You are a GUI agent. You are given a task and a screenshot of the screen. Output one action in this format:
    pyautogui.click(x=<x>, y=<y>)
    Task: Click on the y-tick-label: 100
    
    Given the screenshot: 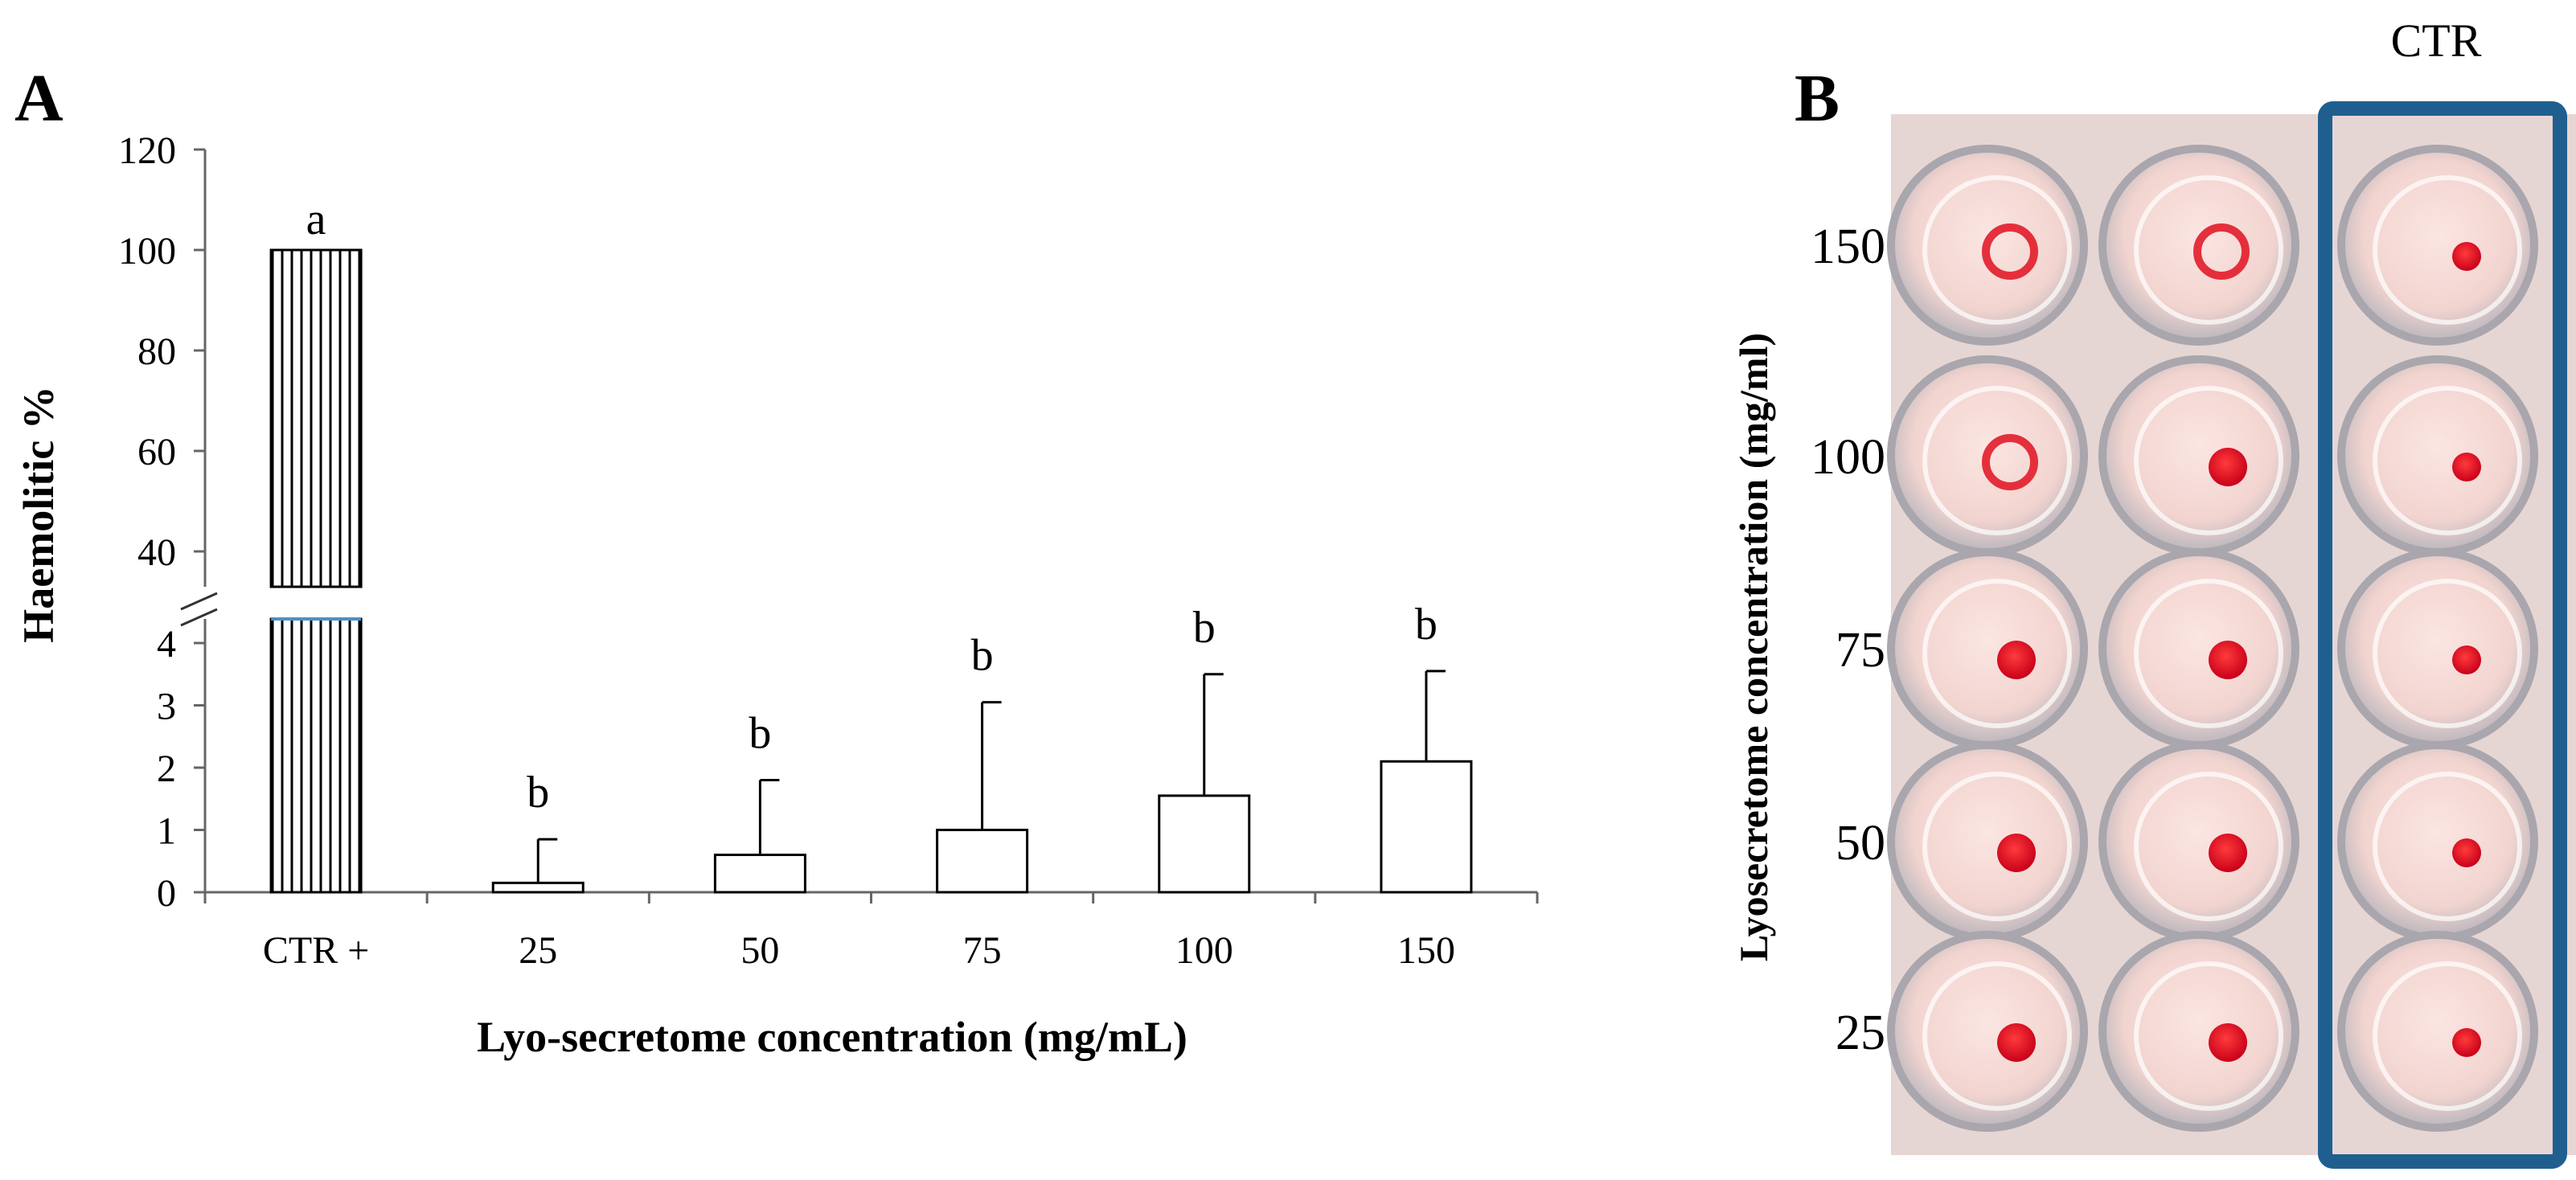 What is the action you would take?
    pyautogui.click(x=147, y=251)
    